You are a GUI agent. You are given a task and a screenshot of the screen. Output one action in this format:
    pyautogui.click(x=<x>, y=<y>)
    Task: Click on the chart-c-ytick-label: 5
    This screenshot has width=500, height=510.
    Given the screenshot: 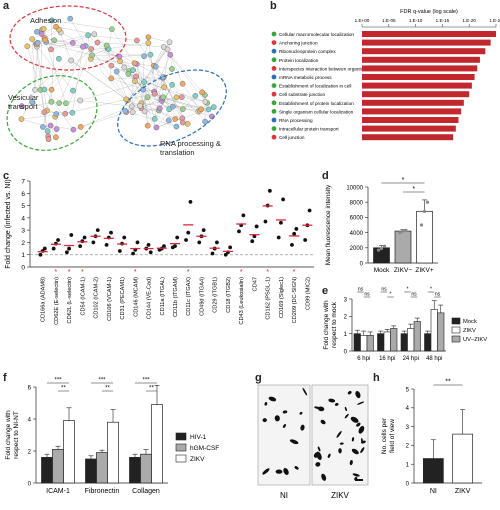 What is the action you would take?
    pyautogui.click(x=23, y=206)
    